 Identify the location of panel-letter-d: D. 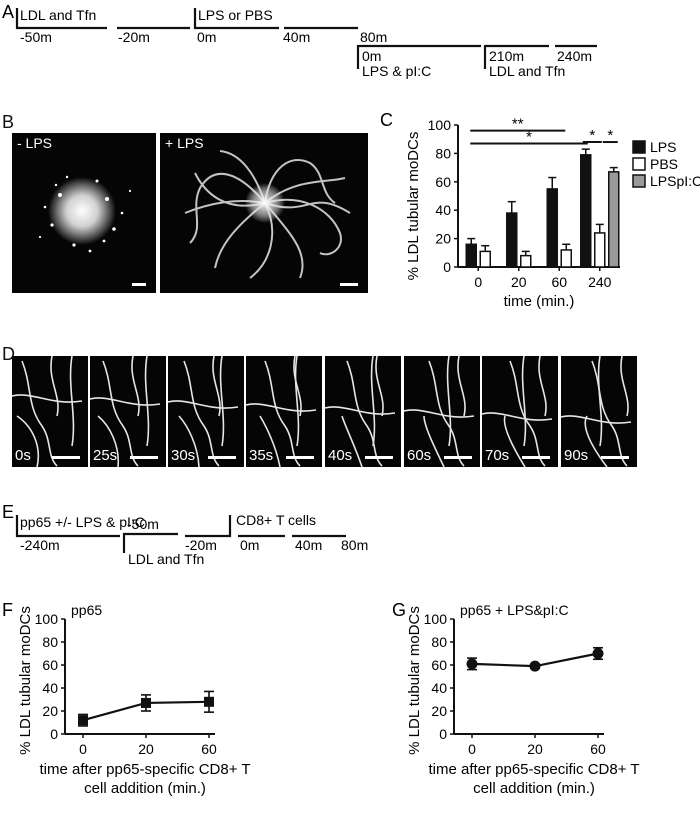
(8, 354).